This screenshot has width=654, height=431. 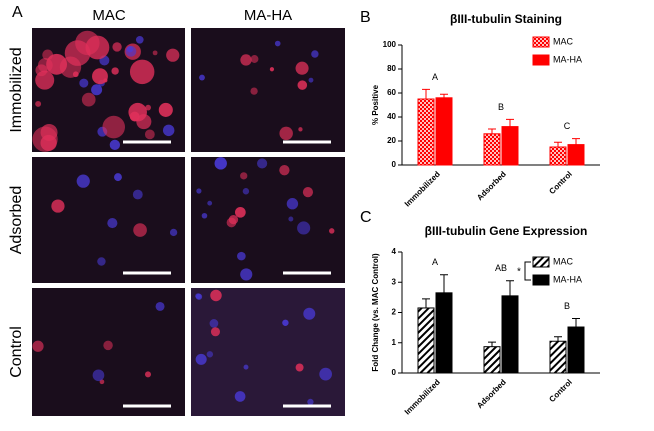 What do you see at coordinates (506, 19) in the screenshot?
I see `chart-title: βIII-tubulin Staining` at bounding box center [506, 19].